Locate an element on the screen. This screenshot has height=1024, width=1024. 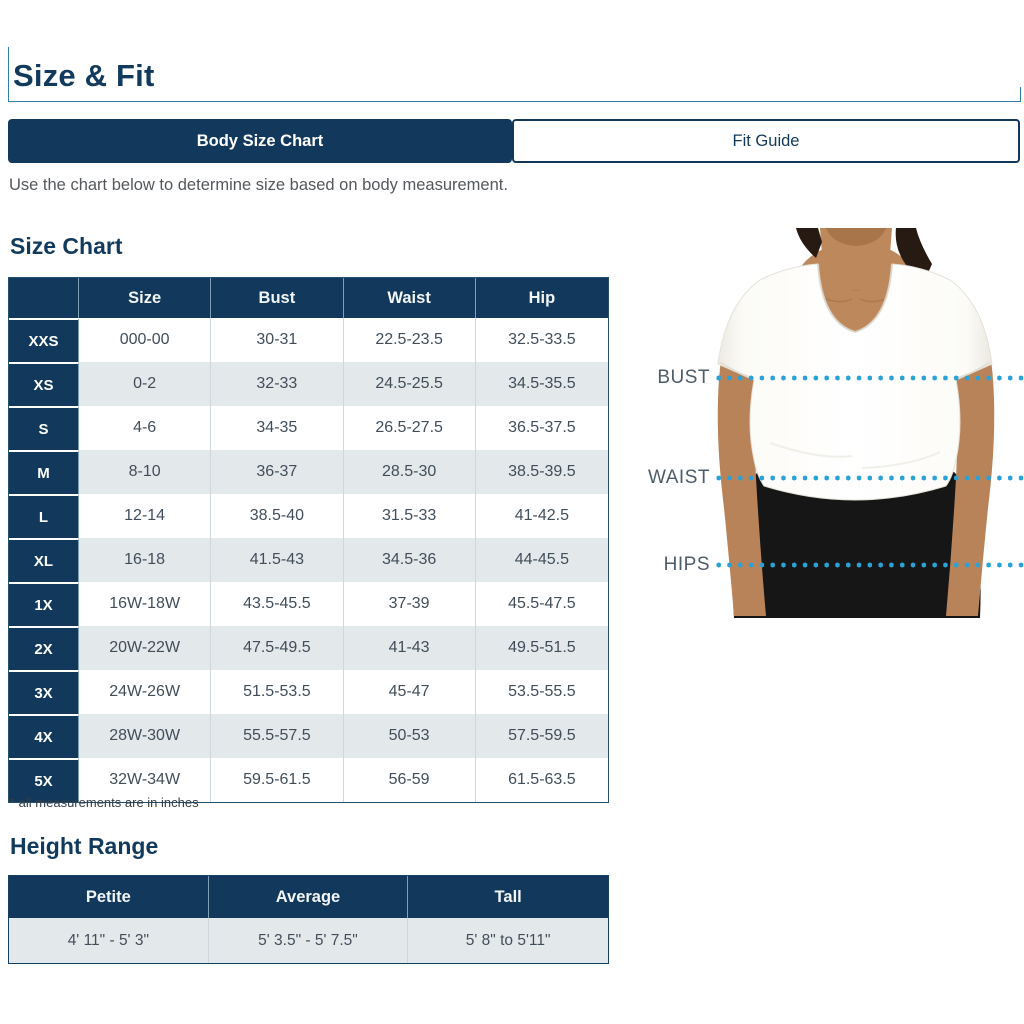
waist-measure-row: WAIST is located at coordinates (832, 478).